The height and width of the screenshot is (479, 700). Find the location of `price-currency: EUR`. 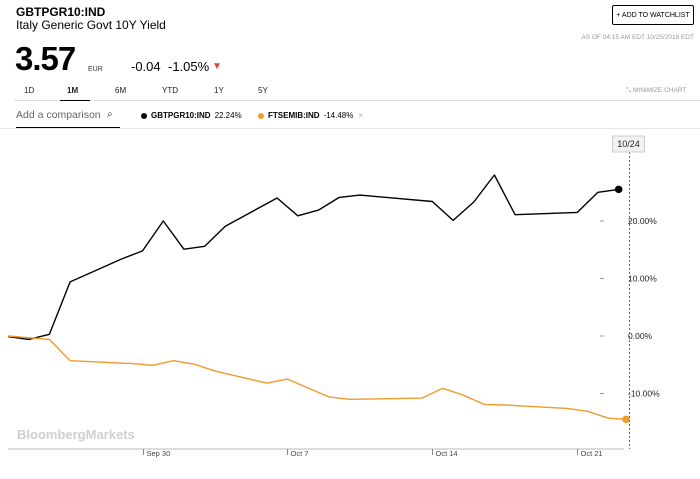

price-currency: EUR is located at coordinates (95, 69).